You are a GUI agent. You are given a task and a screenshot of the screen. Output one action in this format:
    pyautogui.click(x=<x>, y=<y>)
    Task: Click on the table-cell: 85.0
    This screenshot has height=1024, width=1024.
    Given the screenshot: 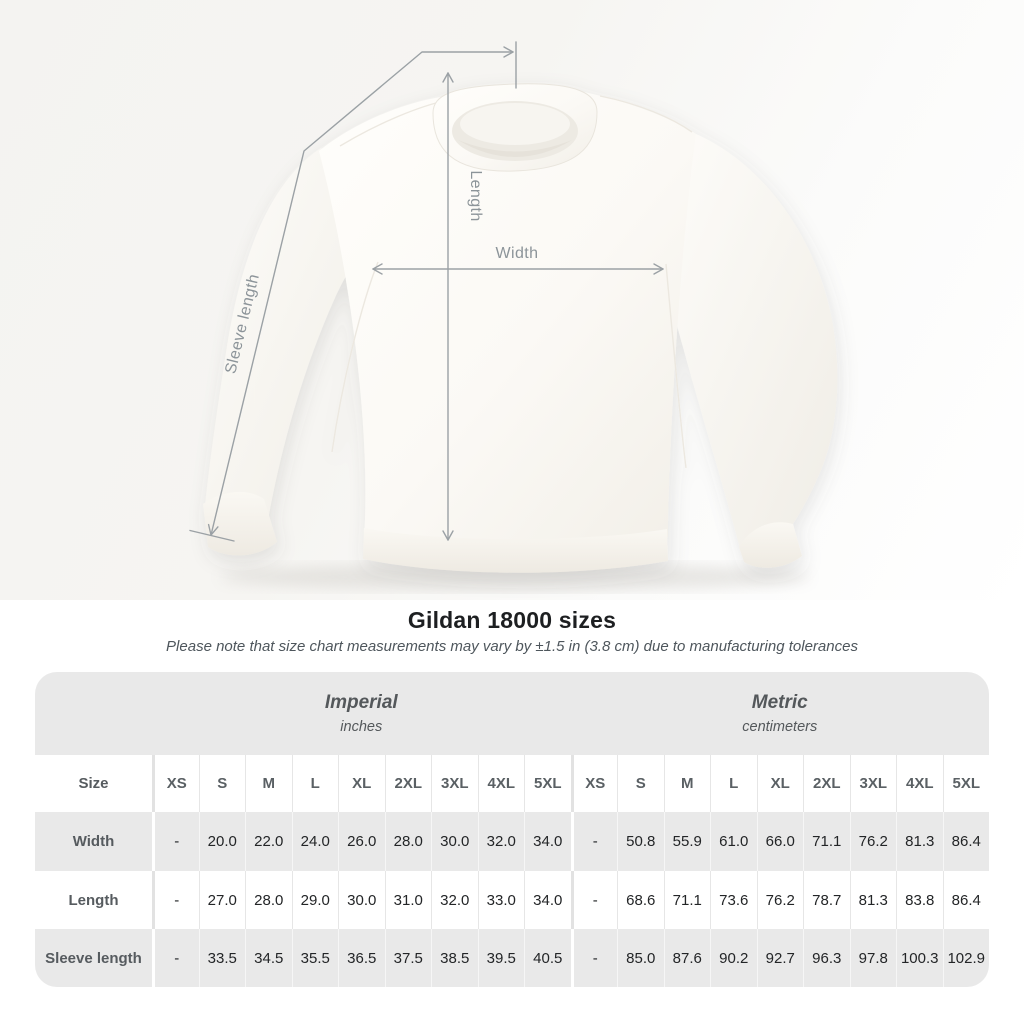 What is the action you would take?
    pyautogui.click(x=640, y=958)
    